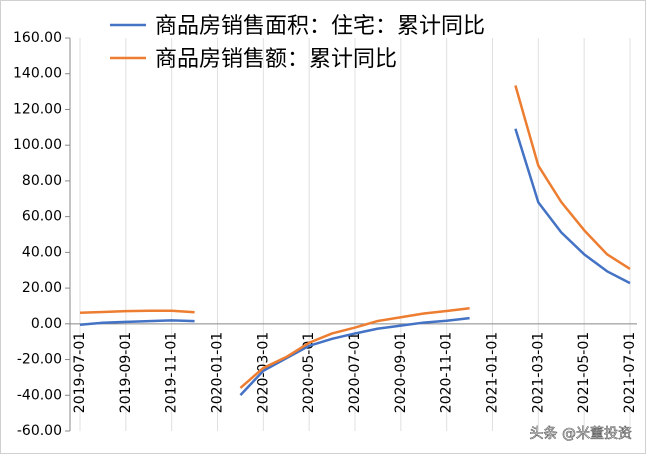 This screenshot has height=454, width=646. Describe the element at coordinates (37, 74) in the screenshot. I see `y-tick-label: 140.00` at that location.